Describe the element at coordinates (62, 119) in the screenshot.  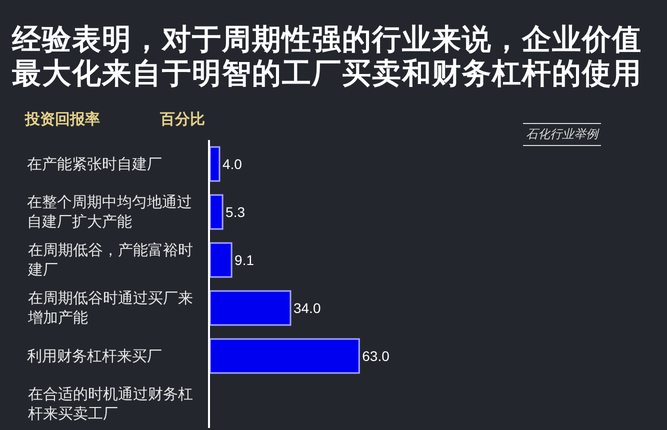
I see `y-axis-title: 投资回报率` at that location.